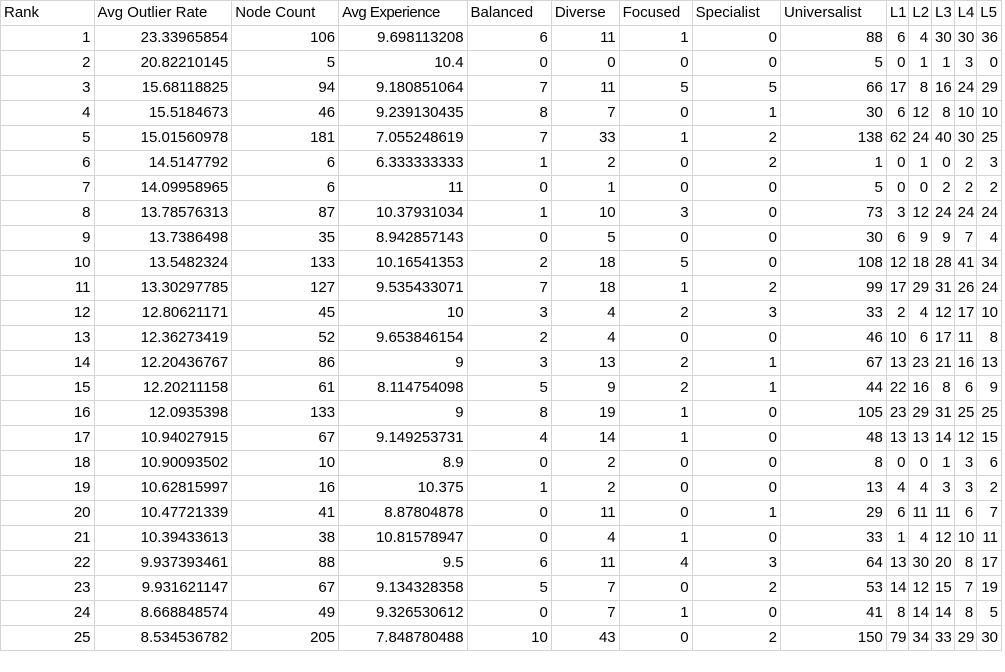 The width and height of the screenshot is (1005, 672). What do you see at coordinates (509, 563) in the screenshot?
I see `cell-balanced: 6` at bounding box center [509, 563].